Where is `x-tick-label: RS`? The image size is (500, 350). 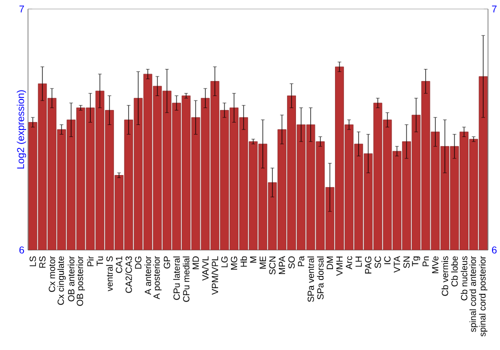 x-tick-label: RS is located at coordinates (42, 262).